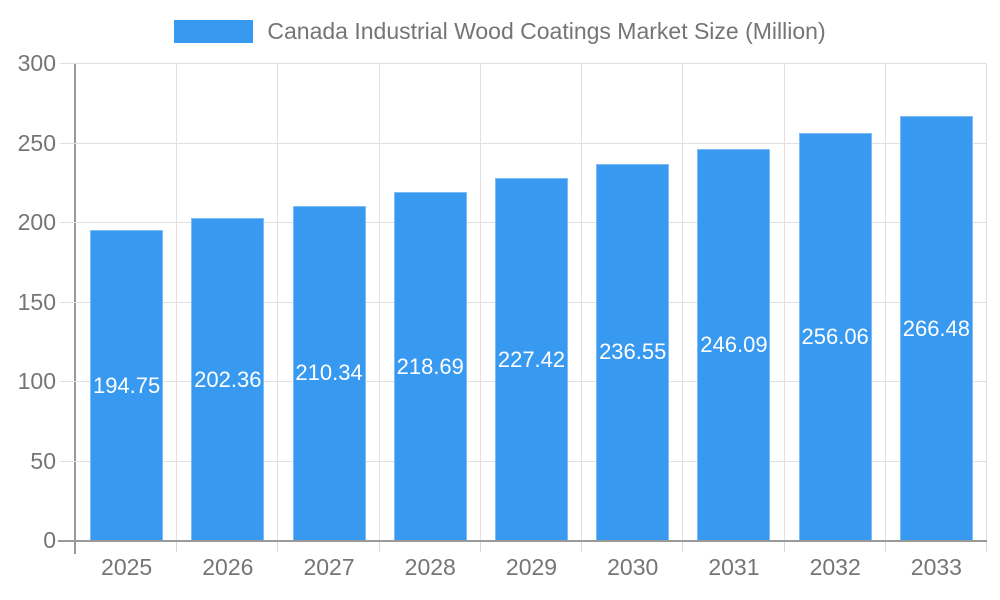 The image size is (1000, 600). Describe the element at coordinates (36, 301) in the screenshot. I see `y-axis-label-150: 150` at that location.